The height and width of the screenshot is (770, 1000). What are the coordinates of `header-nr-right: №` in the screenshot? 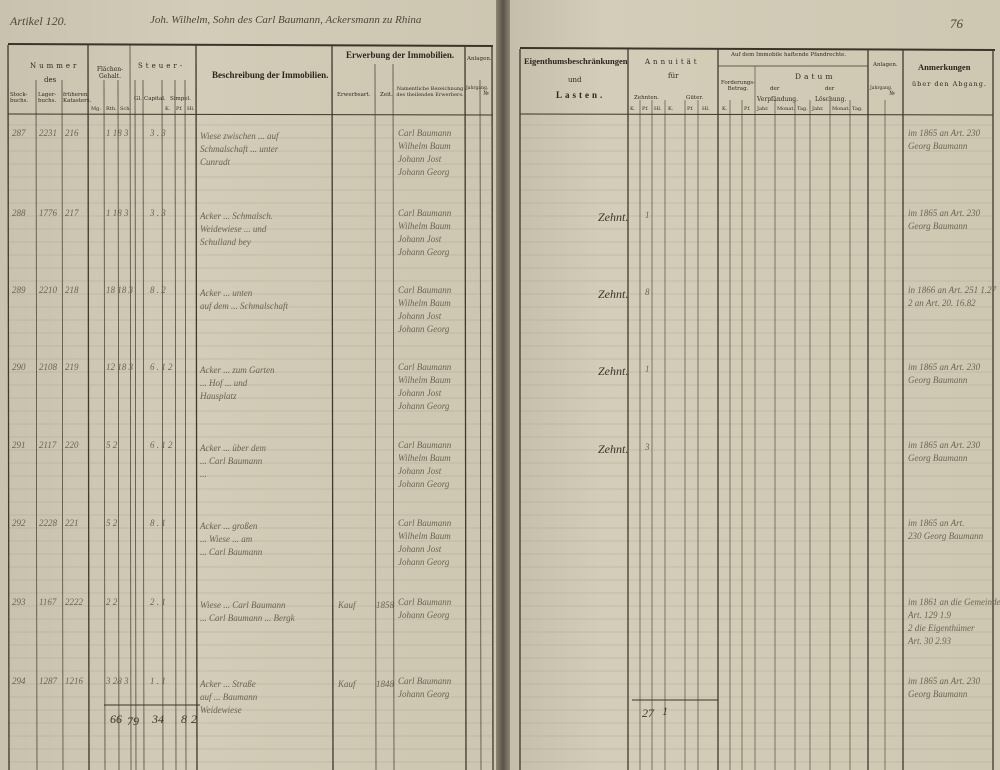 It's located at (892, 93).